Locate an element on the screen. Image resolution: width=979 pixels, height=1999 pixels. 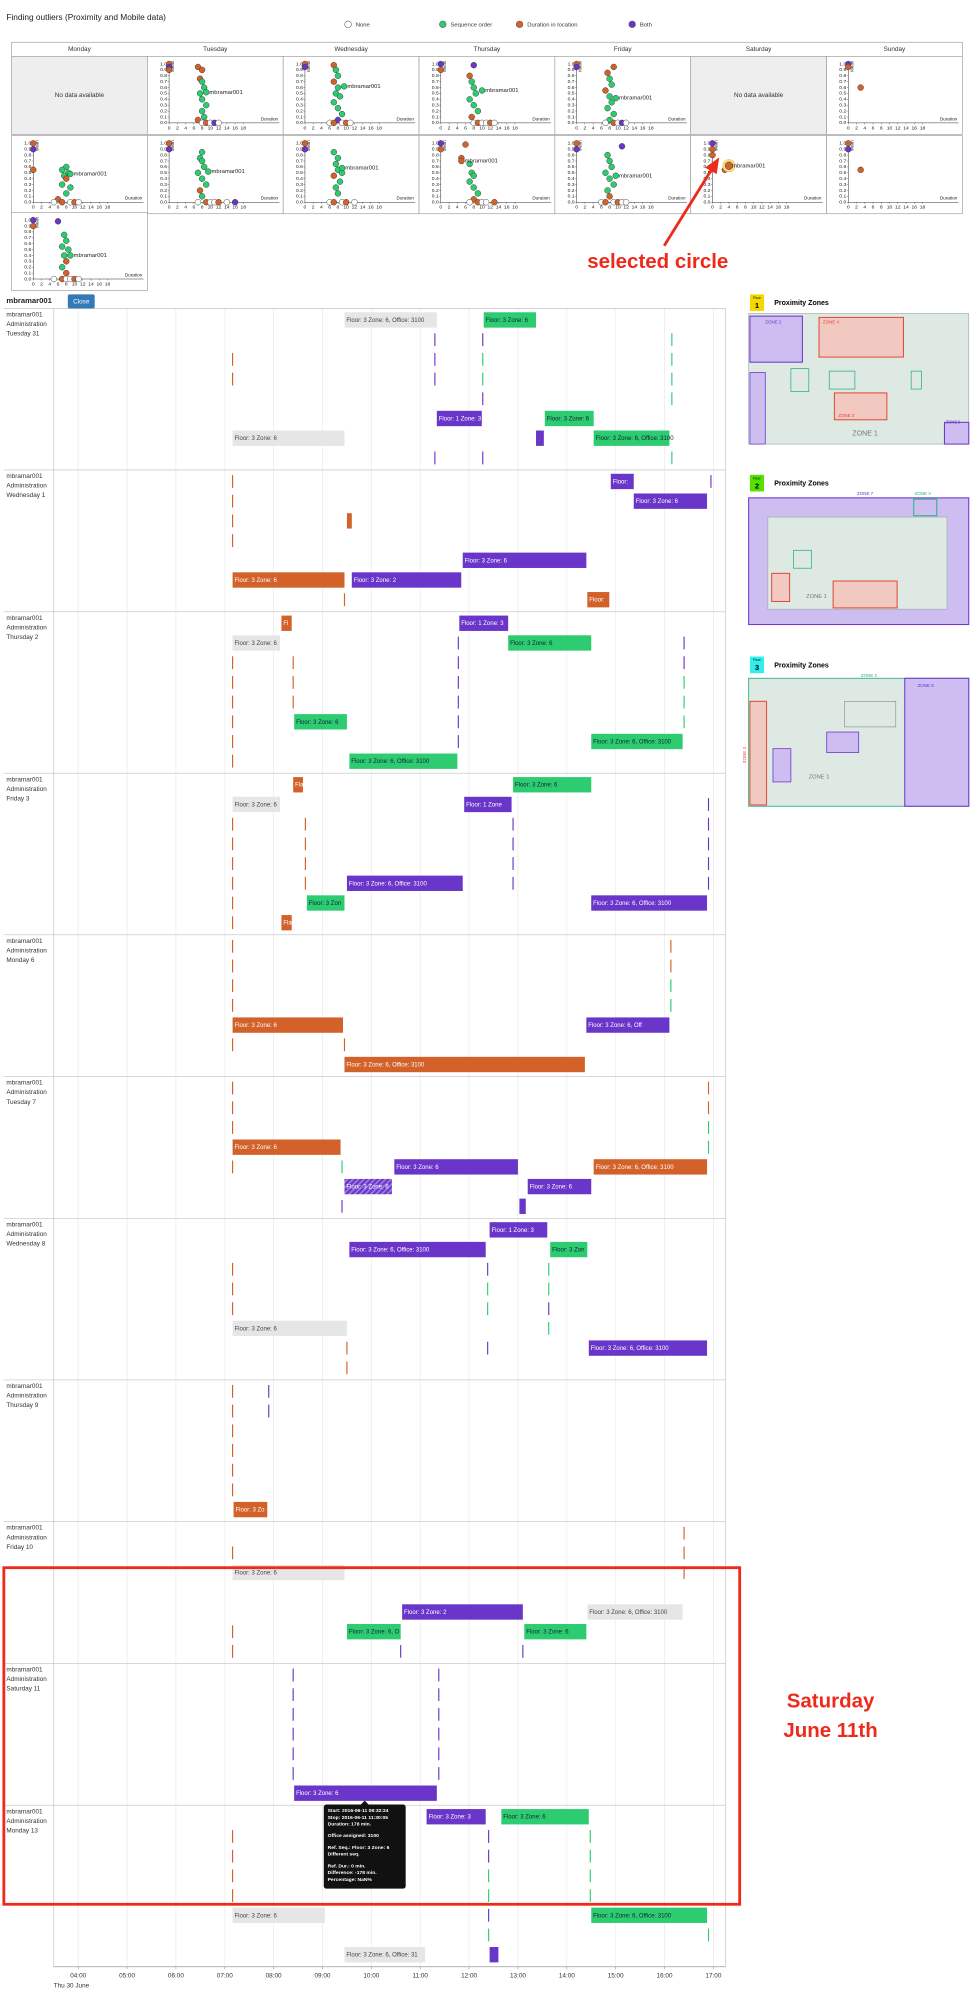
y-axis-label: Mean is located at coordinates (308, 65).